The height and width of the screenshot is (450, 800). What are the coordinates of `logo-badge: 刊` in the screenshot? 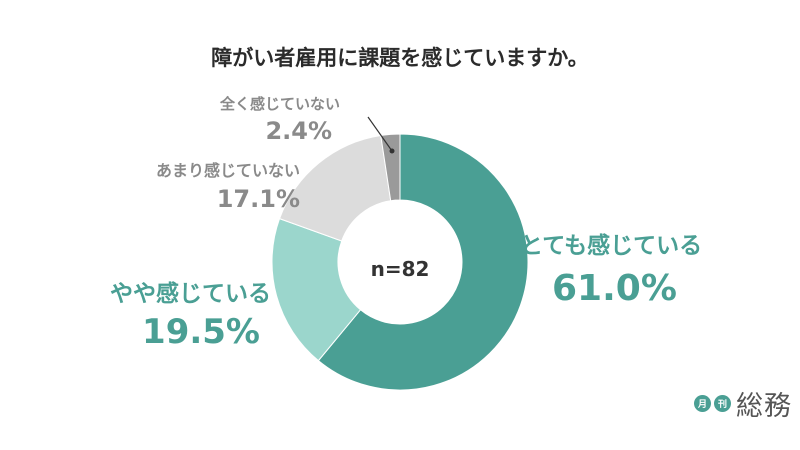 It's located at (722, 403).